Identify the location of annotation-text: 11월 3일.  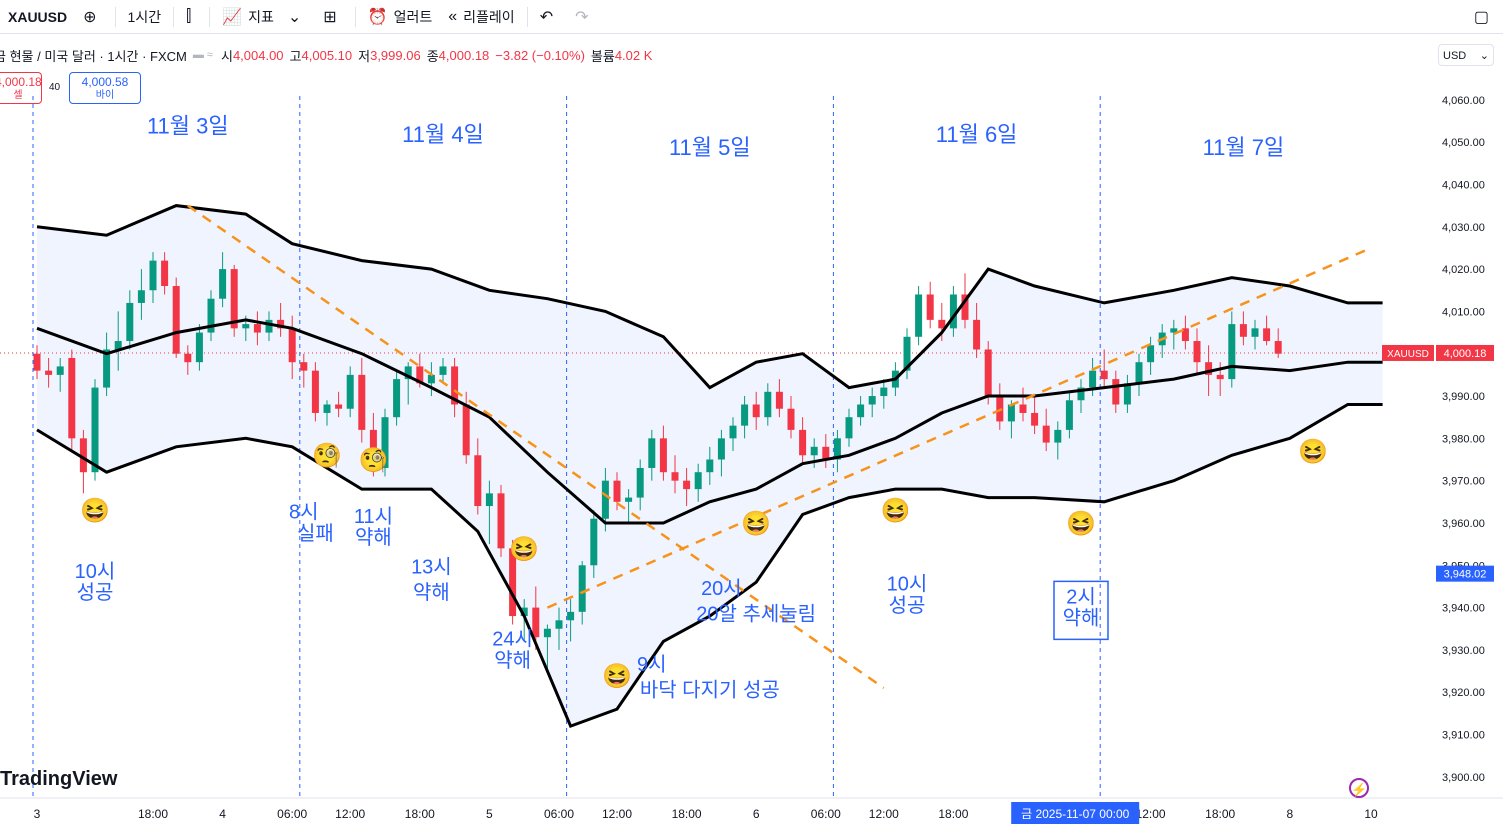
(188, 126).